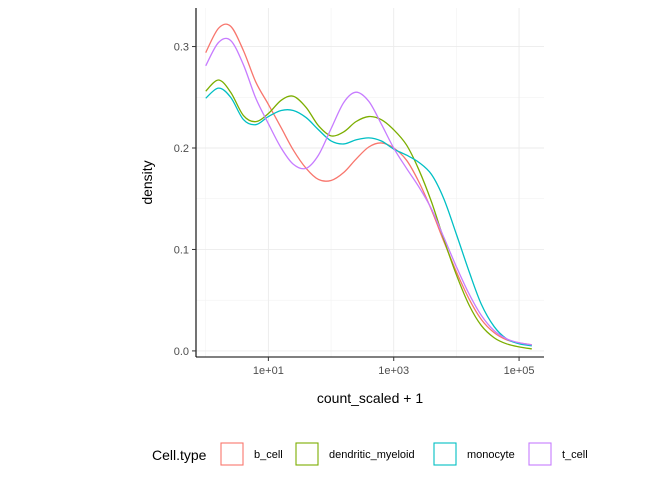 This screenshot has width=672, height=480. What do you see at coordinates (179, 455) in the screenshot?
I see `legend-title: Cell.type` at bounding box center [179, 455].